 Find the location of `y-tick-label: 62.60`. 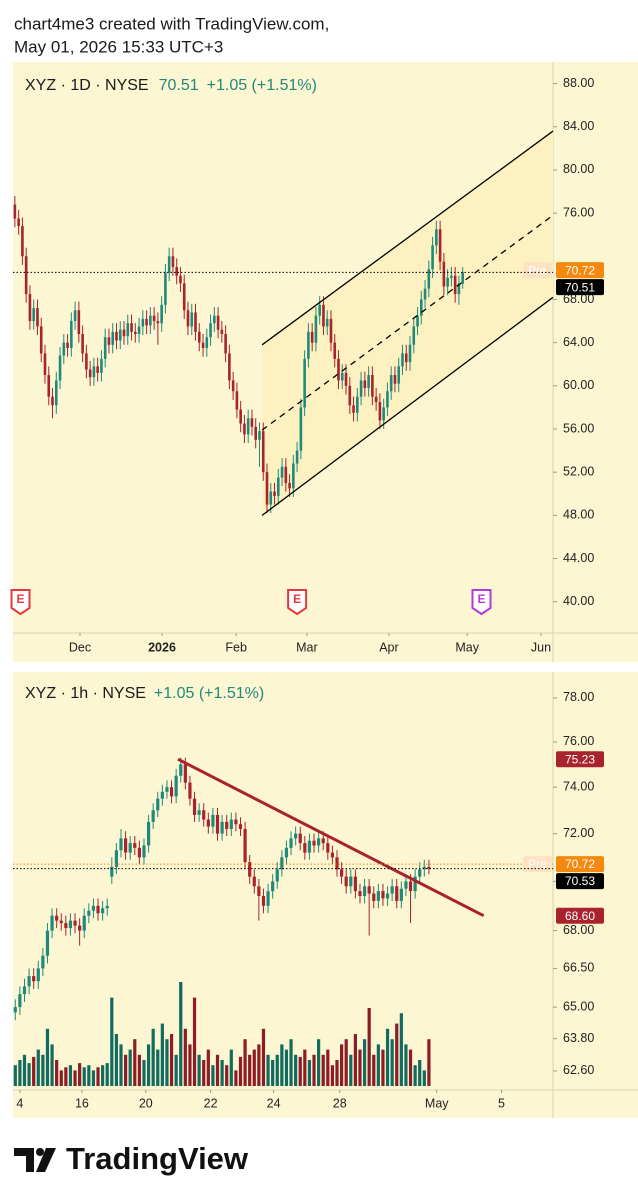

y-tick-label: 62.60 is located at coordinates (578, 1070).